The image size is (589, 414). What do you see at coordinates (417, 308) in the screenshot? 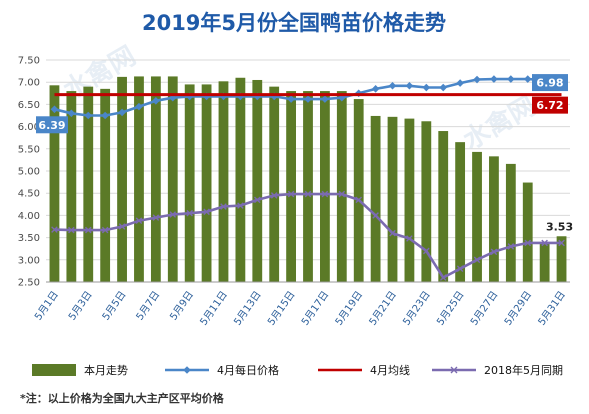
I see `x-tick-label: 5月23日` at bounding box center [417, 308].